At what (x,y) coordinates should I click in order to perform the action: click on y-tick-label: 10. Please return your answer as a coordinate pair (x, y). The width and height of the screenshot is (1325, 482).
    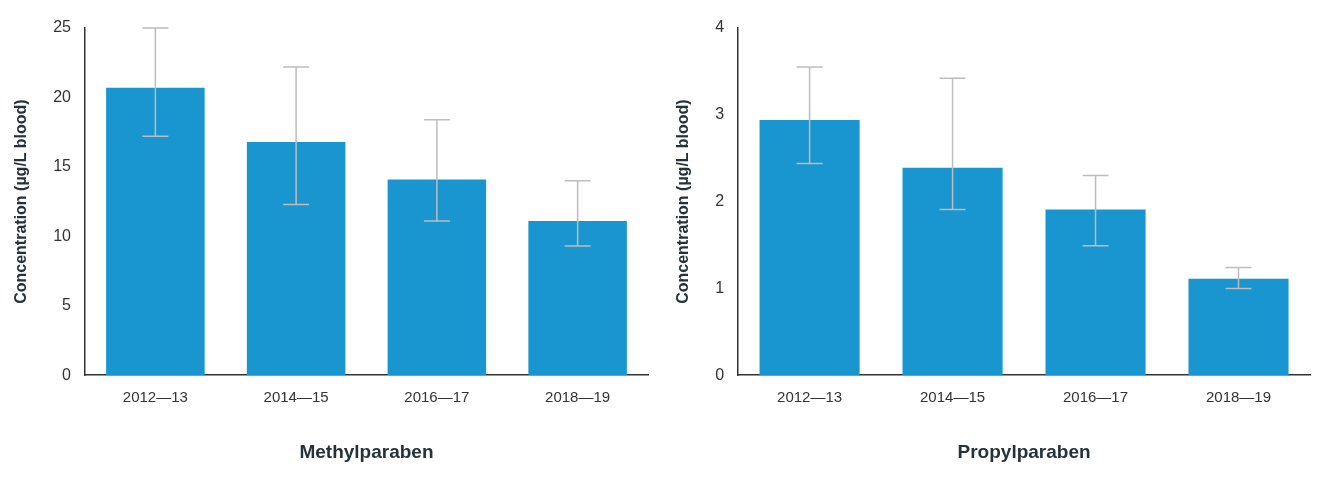
    Looking at the image, I should click on (62, 235).